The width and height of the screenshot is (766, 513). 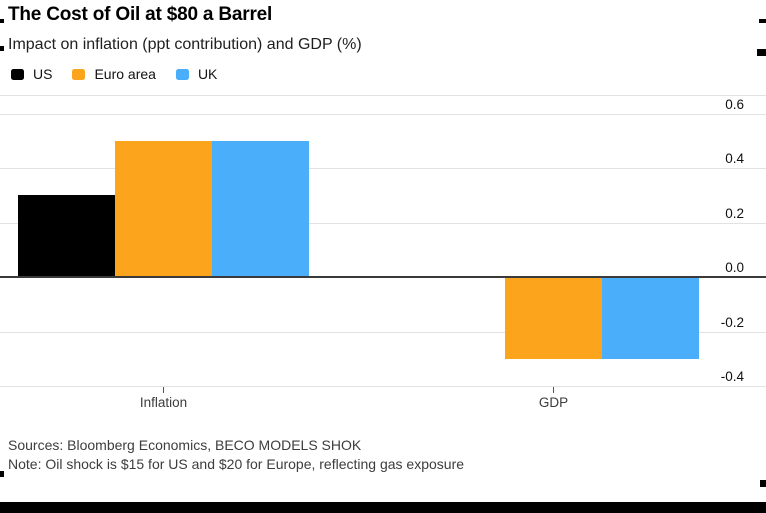 What do you see at coordinates (207, 74) in the screenshot?
I see `legend-label: UK` at bounding box center [207, 74].